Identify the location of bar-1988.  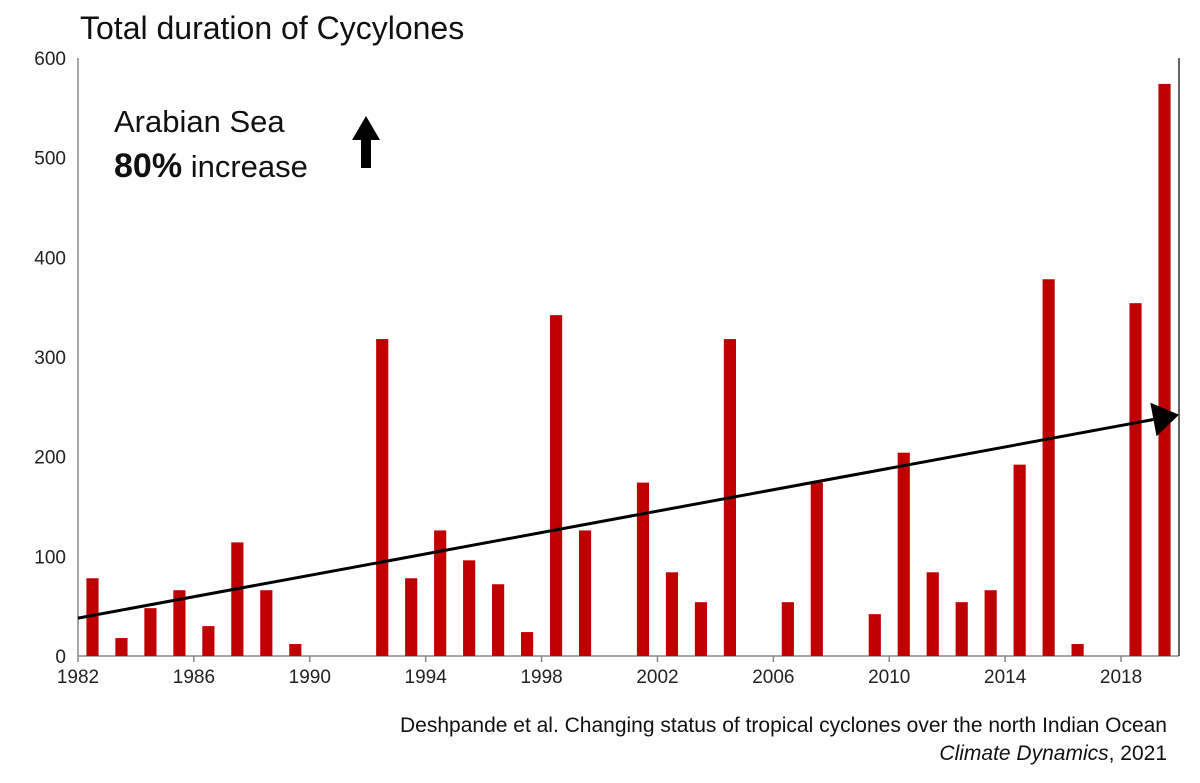
(266, 623).